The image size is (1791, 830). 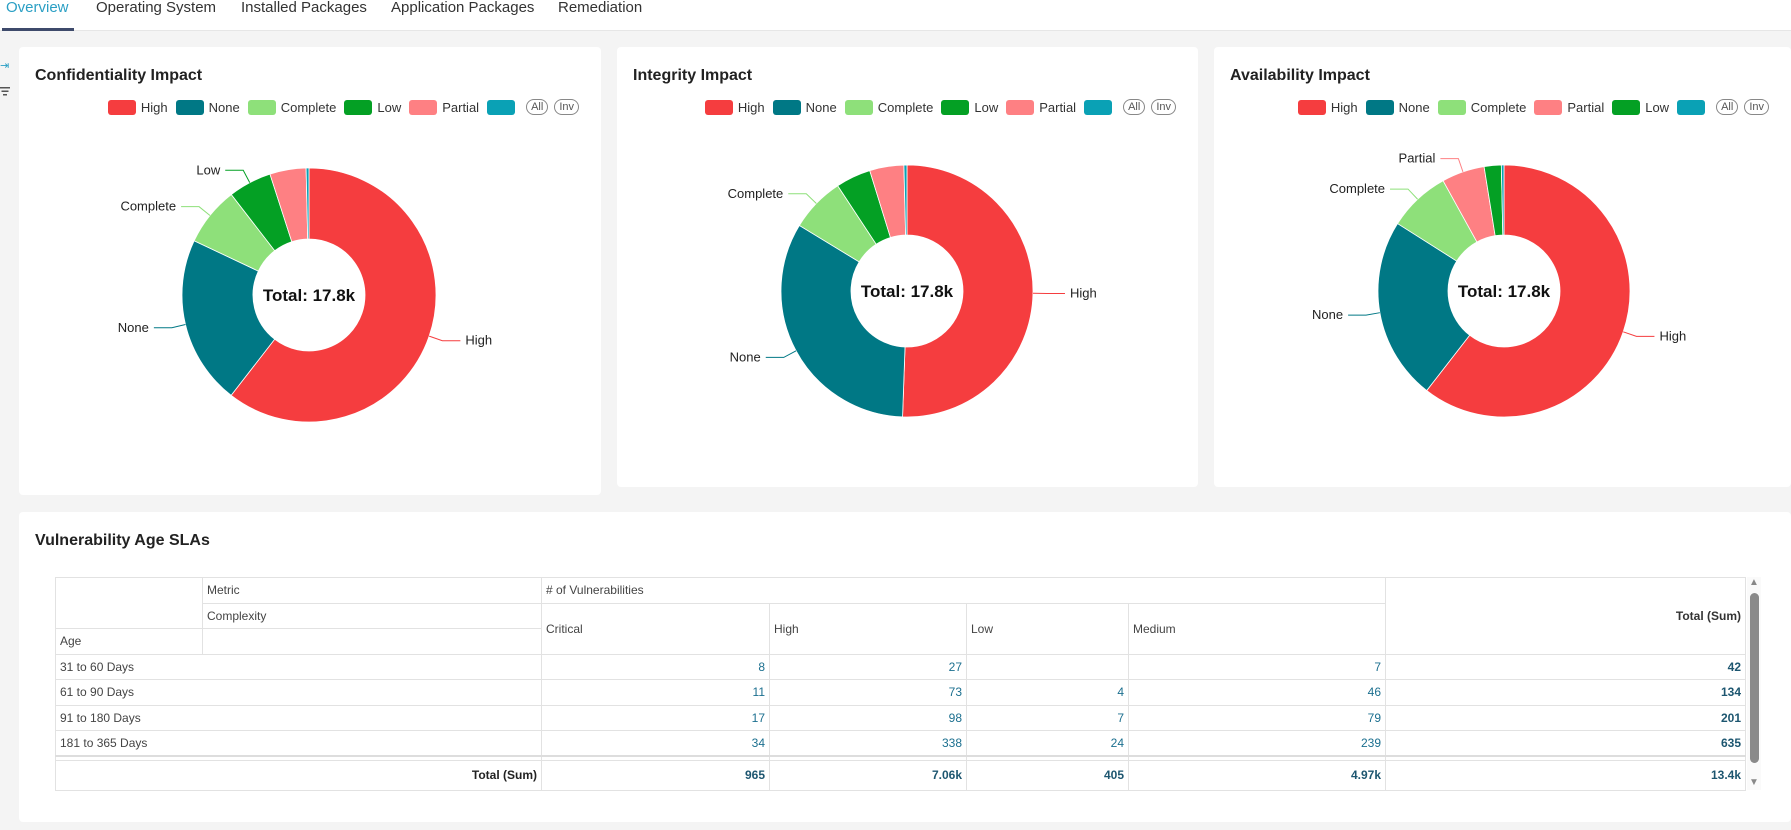 What do you see at coordinates (1257, 743) in the screenshot?
I see `value-cell: 239` at bounding box center [1257, 743].